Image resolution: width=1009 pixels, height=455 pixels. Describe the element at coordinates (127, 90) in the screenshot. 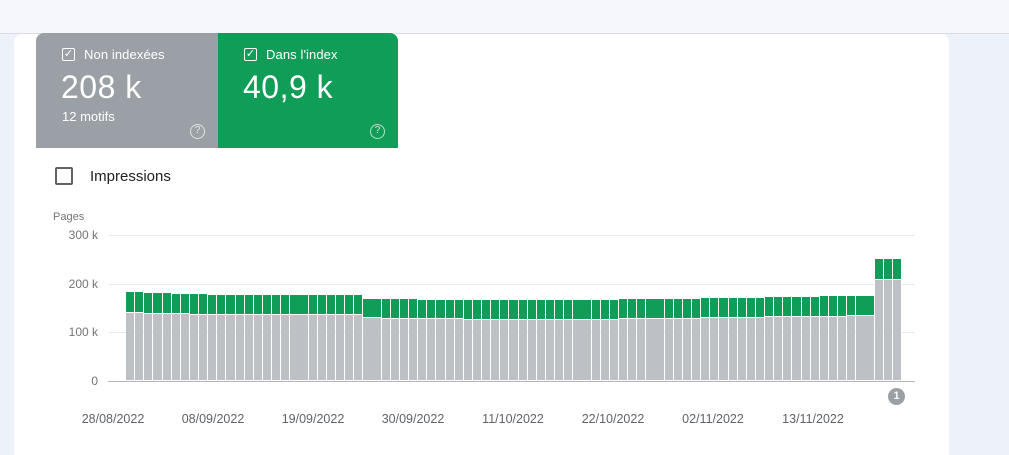

I see `card-non-indexed: ✓ Non indexées 208 k 12 motifs ?` at that location.